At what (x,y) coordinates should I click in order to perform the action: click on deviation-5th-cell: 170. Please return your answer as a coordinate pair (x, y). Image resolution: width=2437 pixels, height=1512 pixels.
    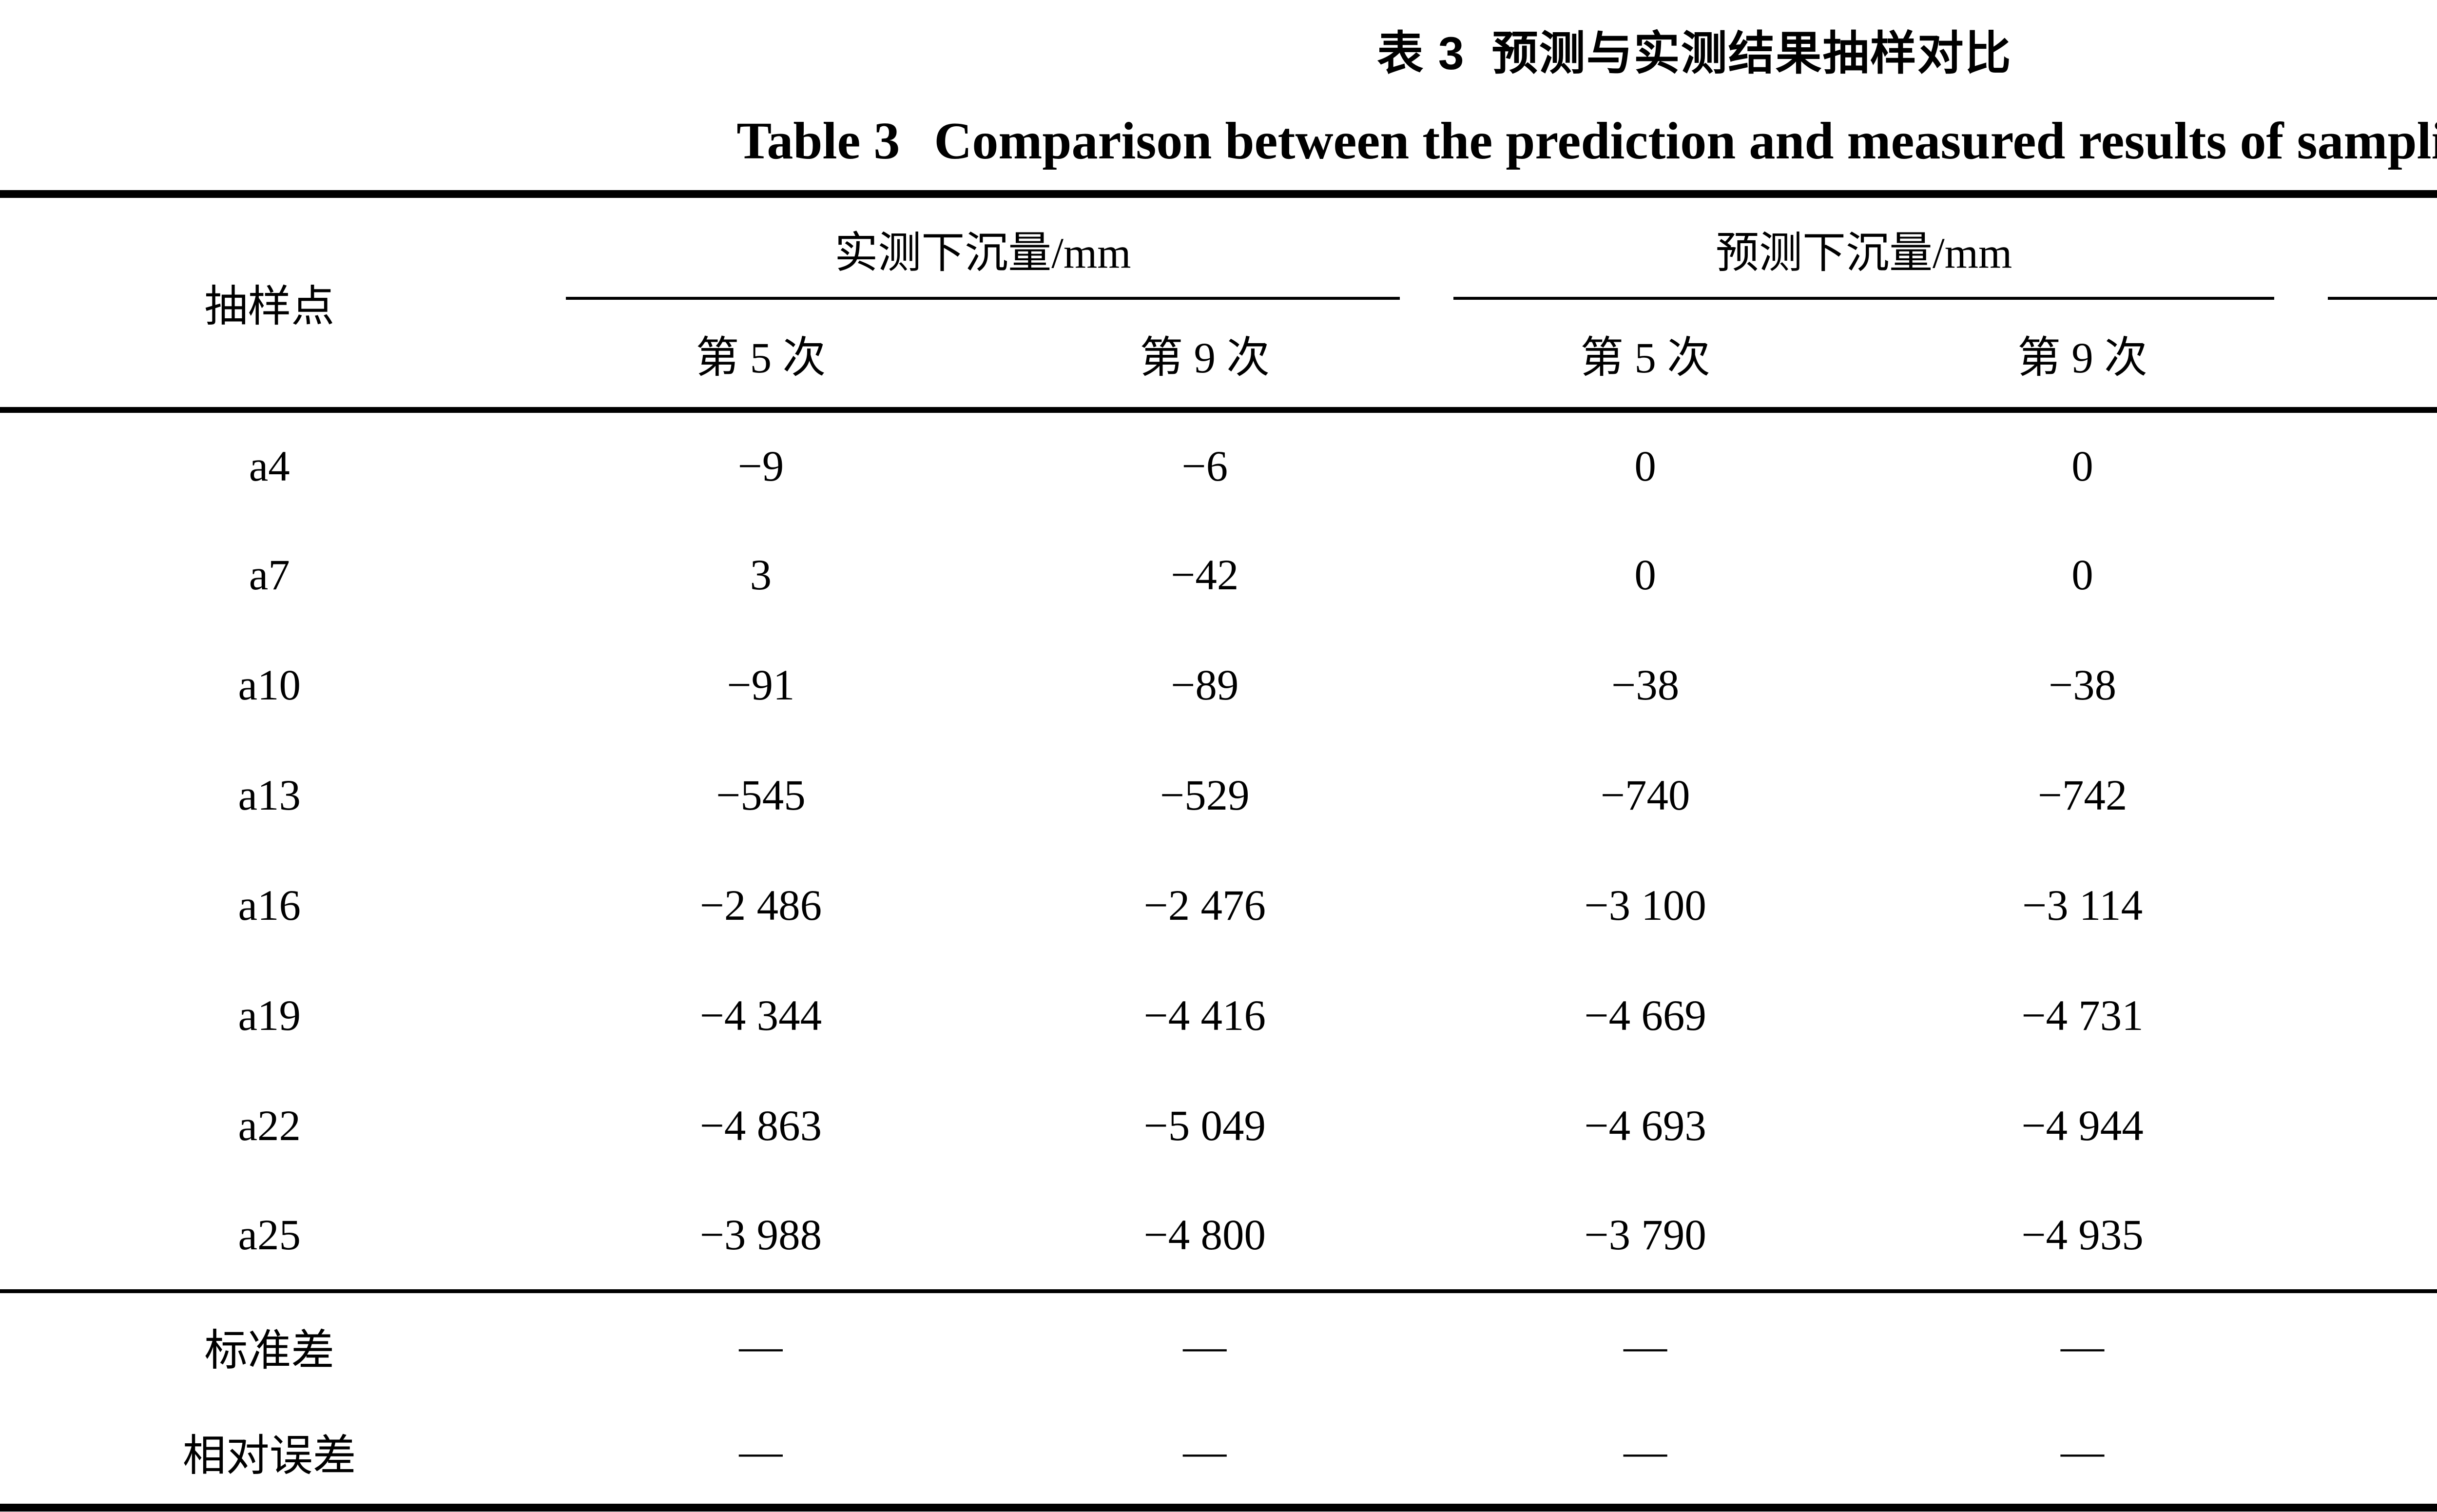
    Looking at the image, I should click on (2369, 1126).